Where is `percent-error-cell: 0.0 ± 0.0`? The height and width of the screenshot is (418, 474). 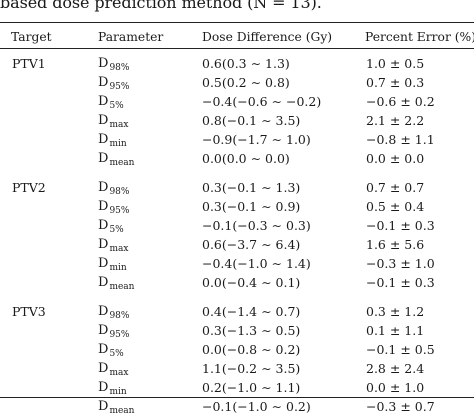 percent-error-cell: 0.0 ± 0.0 is located at coordinates (395, 158).